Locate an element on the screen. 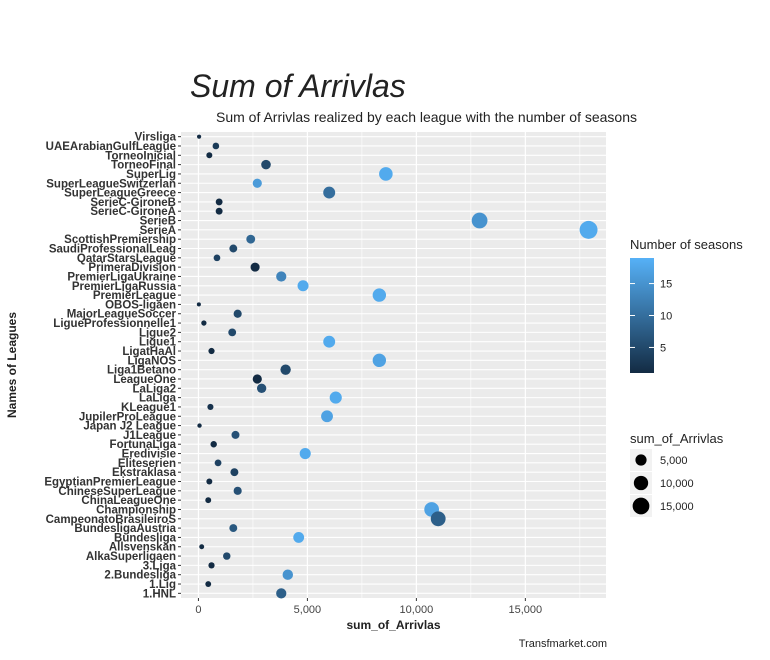 This screenshot has height=660, width=770. y-tick-label: SerieC-GironeA is located at coordinates (133, 212).